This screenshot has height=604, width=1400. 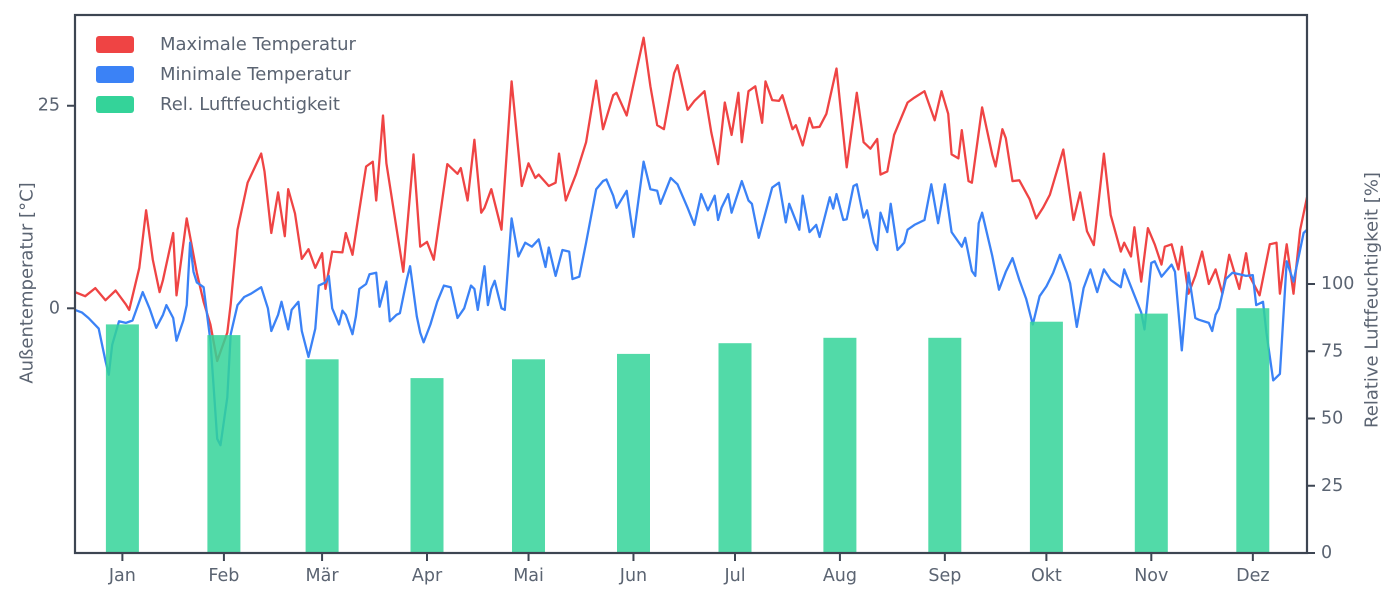 What do you see at coordinates (528, 576) in the screenshot?
I see `x-tick-label: Mai` at bounding box center [528, 576].